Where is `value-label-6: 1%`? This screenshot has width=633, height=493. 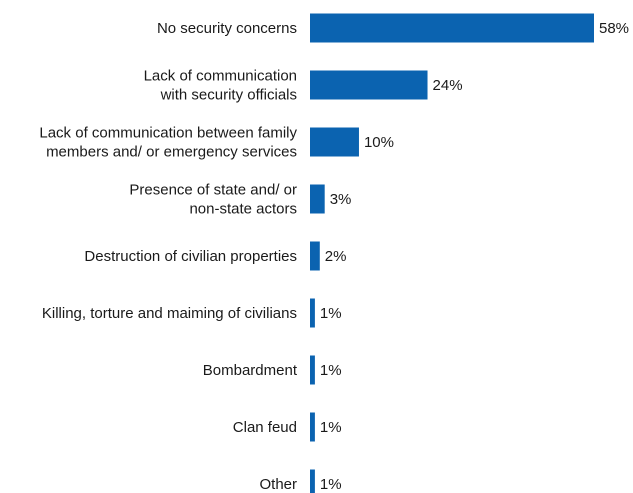
value-label-6: 1% is located at coordinates (331, 370).